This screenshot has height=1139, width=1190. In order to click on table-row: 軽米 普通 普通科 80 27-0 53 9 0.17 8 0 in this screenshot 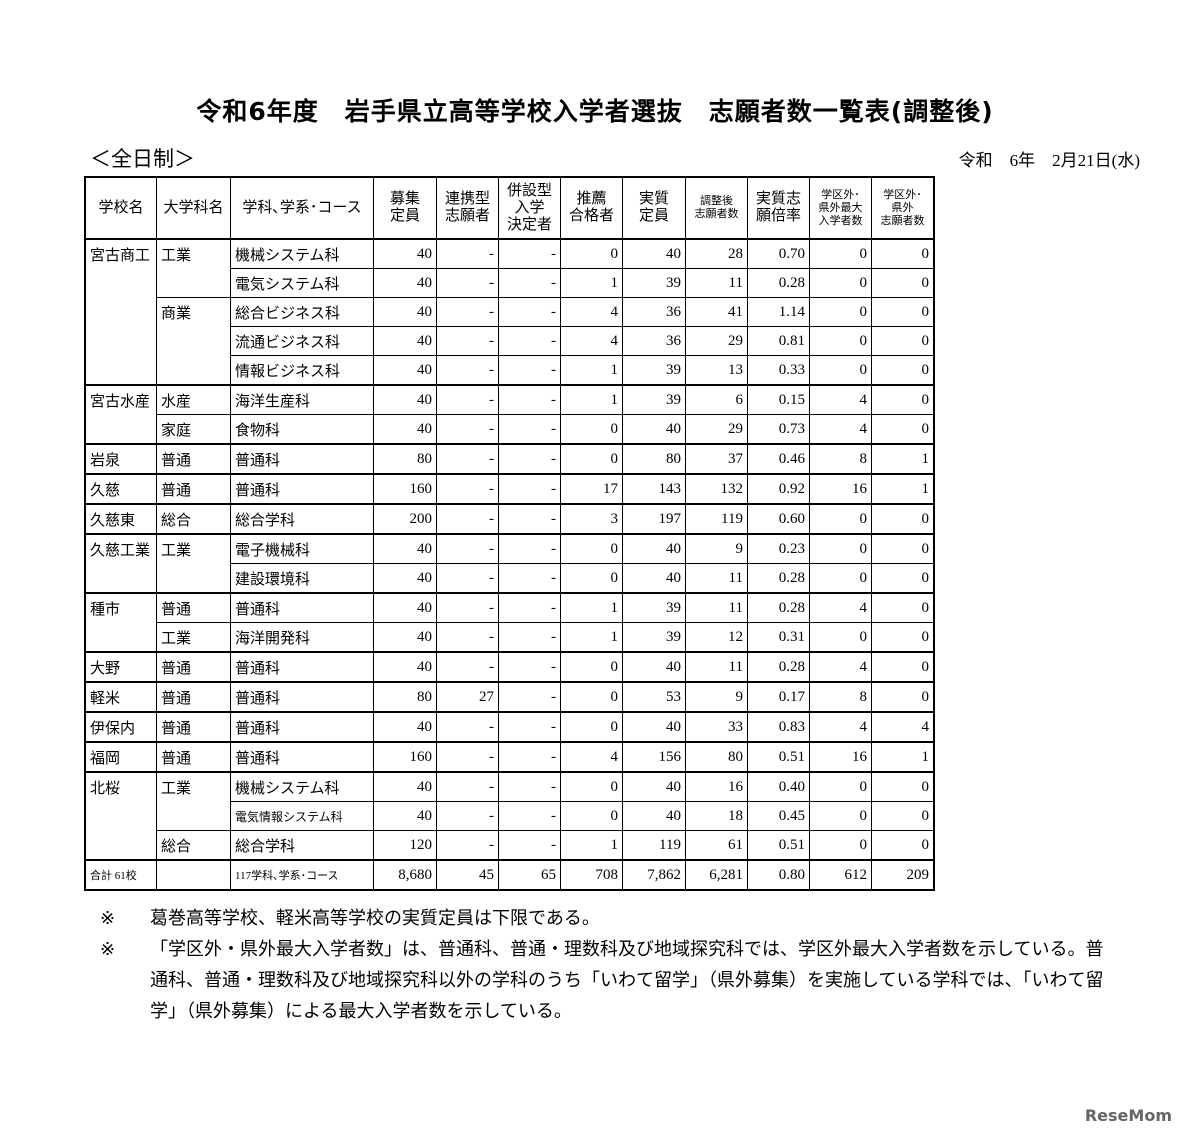, I will do `click(509, 697)`.